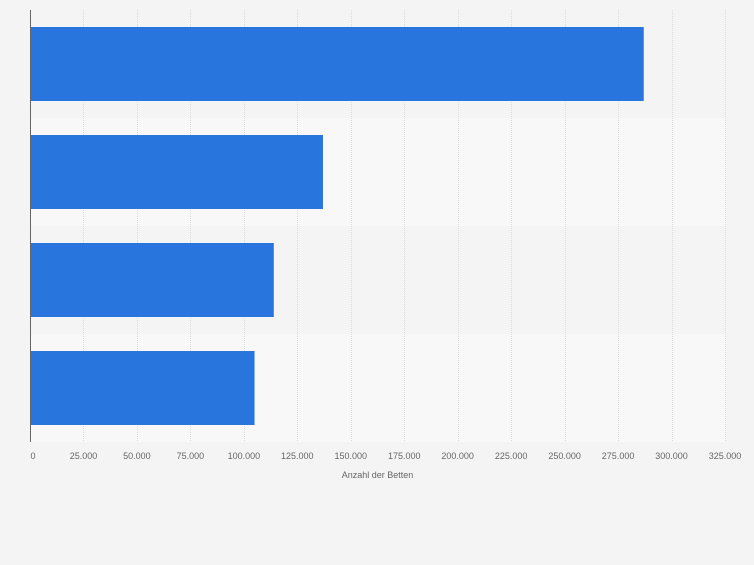 The width and height of the screenshot is (754, 565). I want to click on x-tick-label: 0, so click(32, 456).